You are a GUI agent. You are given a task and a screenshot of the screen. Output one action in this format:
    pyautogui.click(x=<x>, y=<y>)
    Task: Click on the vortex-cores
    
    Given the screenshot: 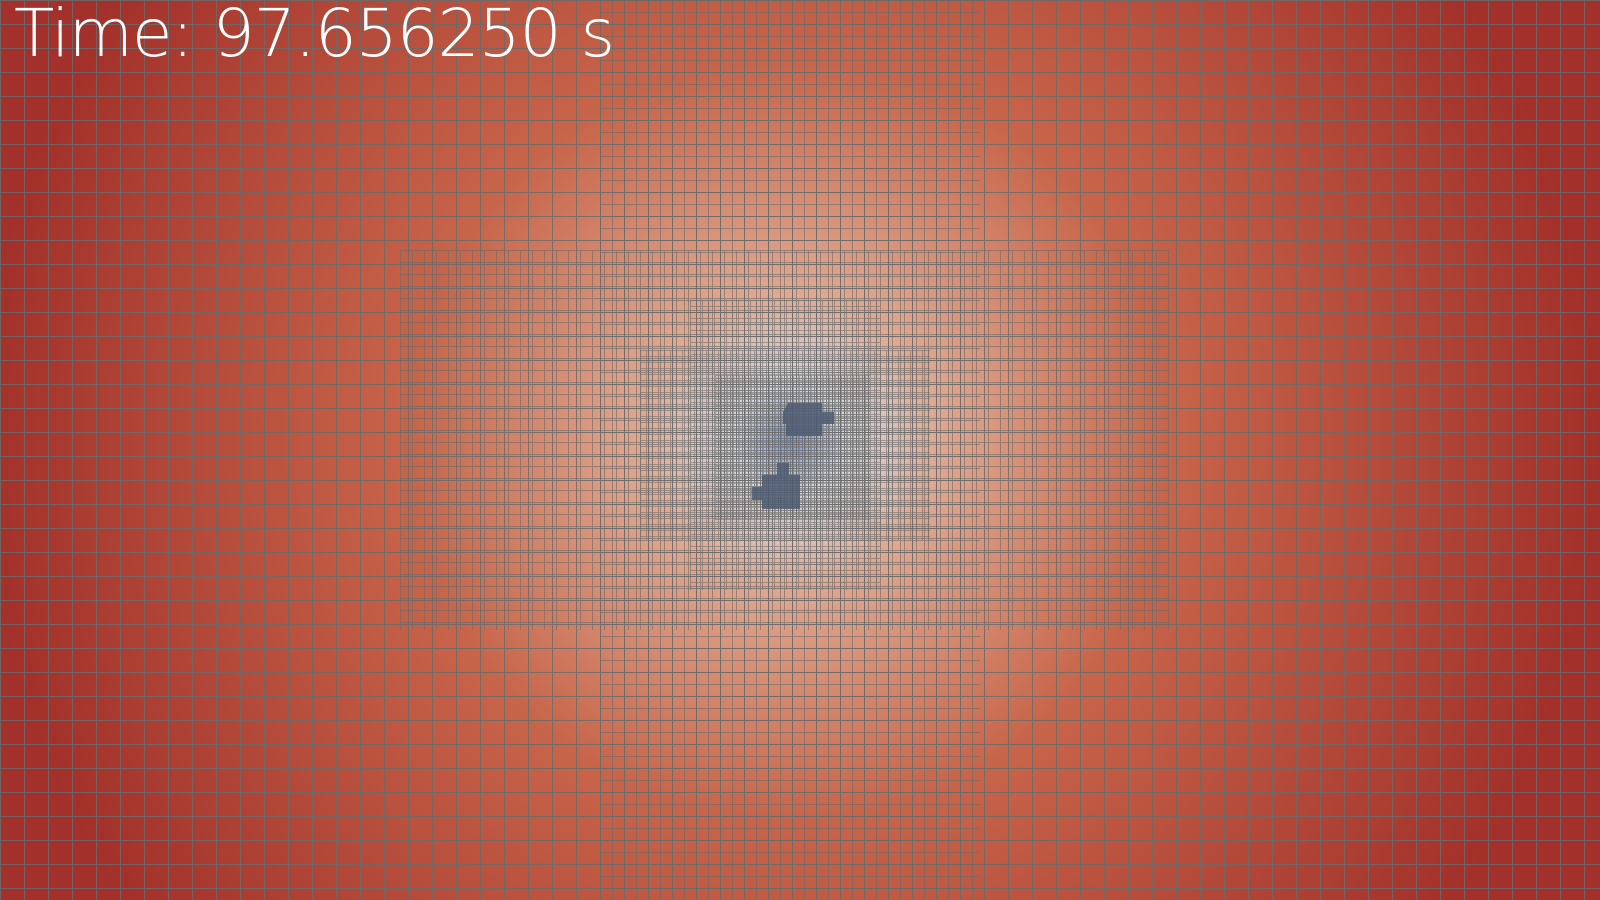 What is the action you would take?
    pyautogui.click(x=793, y=456)
    